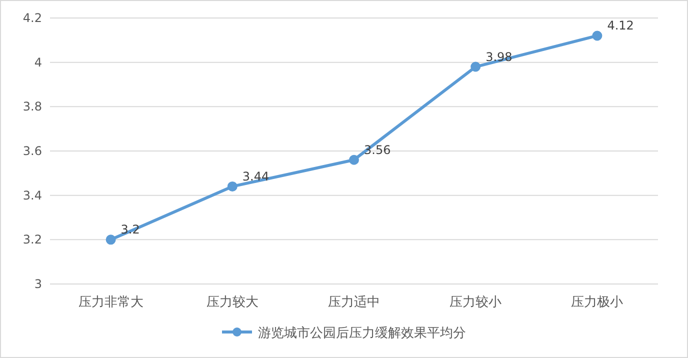 The height and width of the screenshot is (358, 688). What do you see at coordinates (111, 302) in the screenshot?
I see `xtick: 压力非常大` at bounding box center [111, 302].